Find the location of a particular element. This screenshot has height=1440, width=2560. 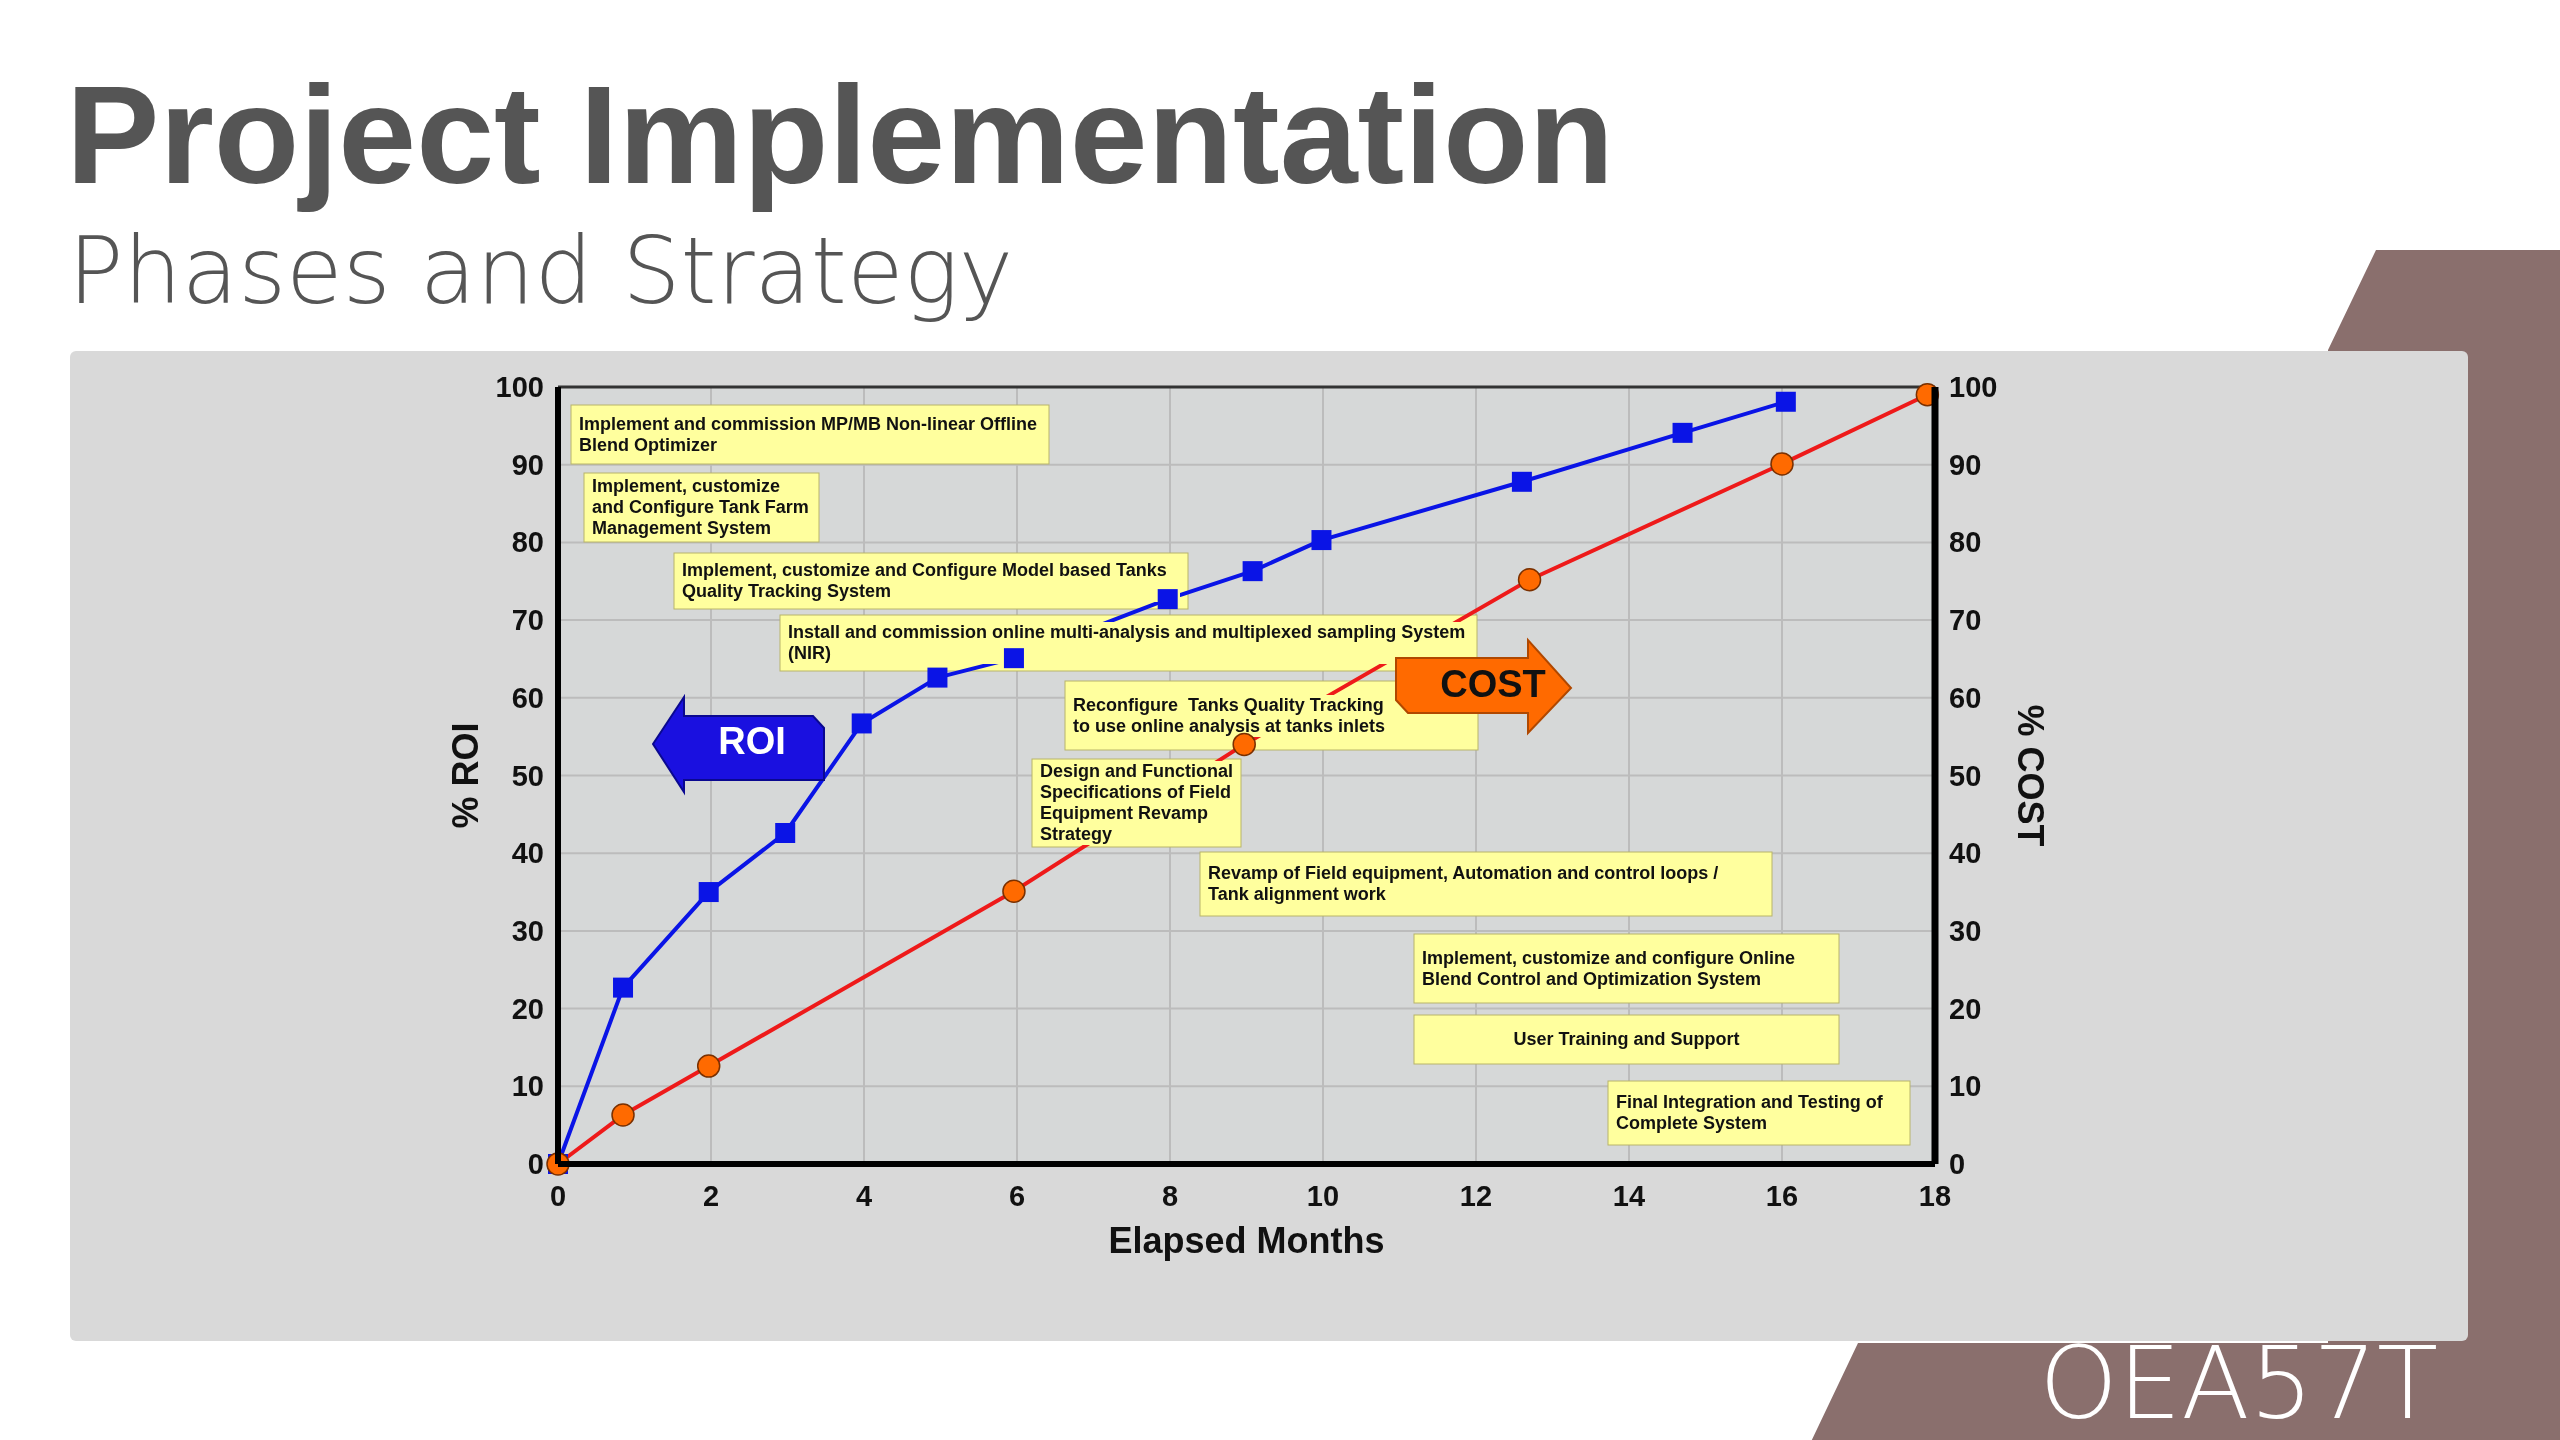

annotation: Implement, customize and Configure Tank Farm Management System is located at coordinates (701, 507).